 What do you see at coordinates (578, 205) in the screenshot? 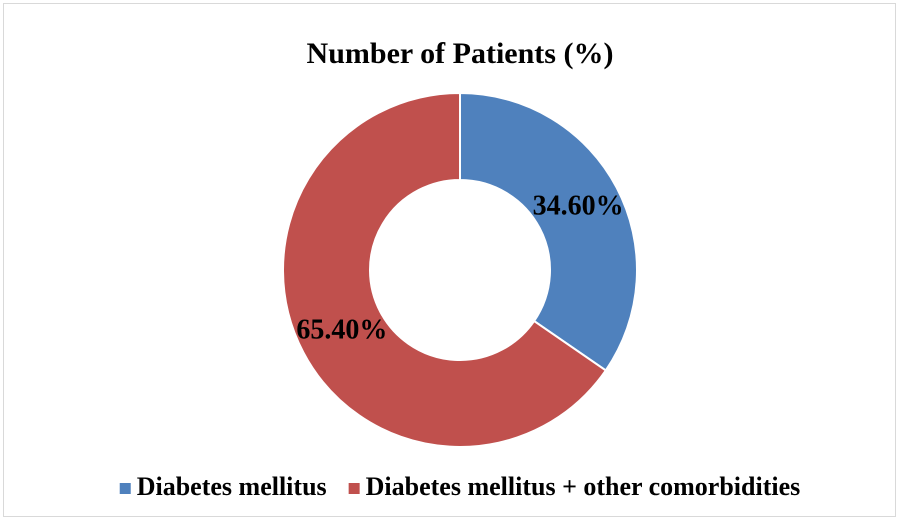
I see `data-label: 34.60%` at bounding box center [578, 205].